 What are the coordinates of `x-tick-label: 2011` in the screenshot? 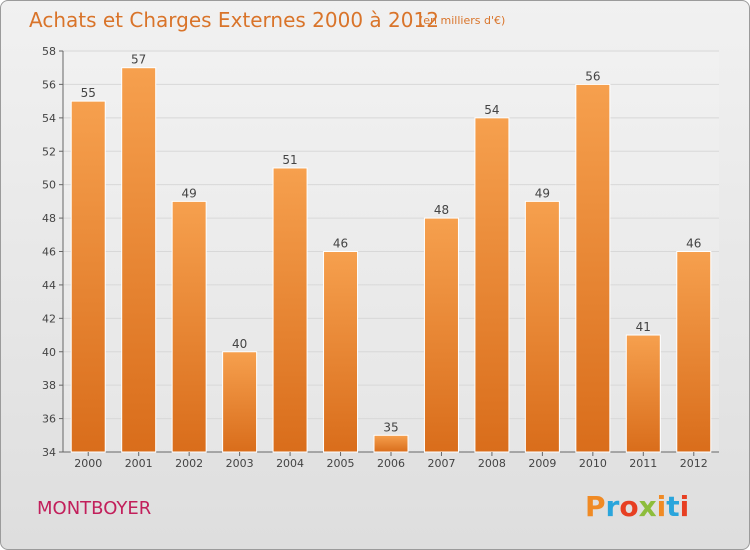 It's located at (643, 463).